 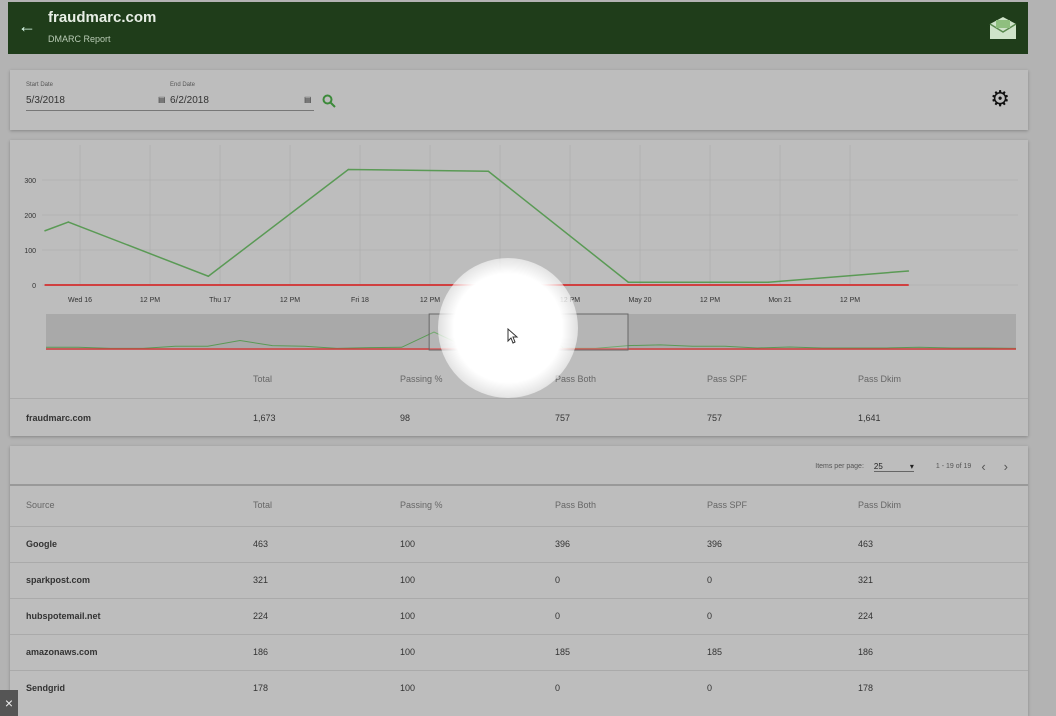 What do you see at coordinates (45, 100) in the screenshot?
I see `start-date-input: 5/3/2018` at bounding box center [45, 100].